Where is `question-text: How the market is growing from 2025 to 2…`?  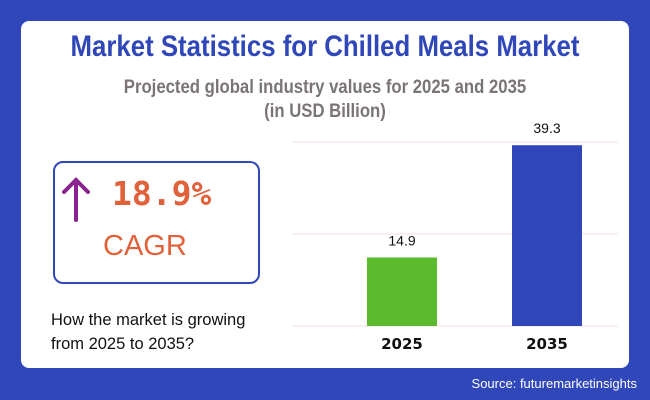
question-text: How the market is growing from 2025 to 2… is located at coordinates (148, 332).